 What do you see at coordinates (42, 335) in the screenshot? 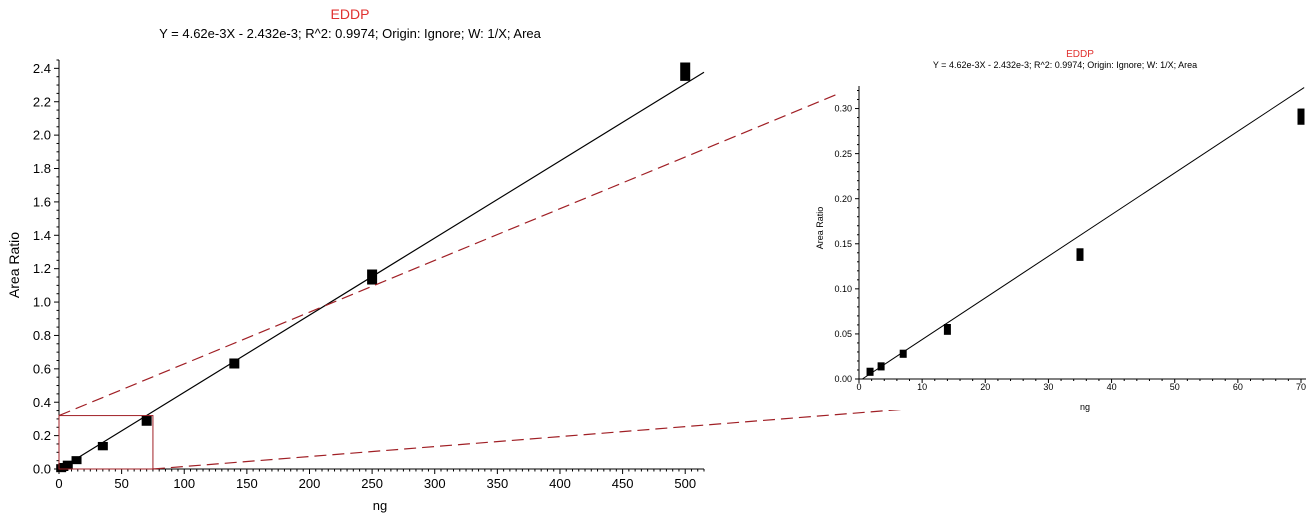
I see `y-tick-label: 0.8` at bounding box center [42, 335].